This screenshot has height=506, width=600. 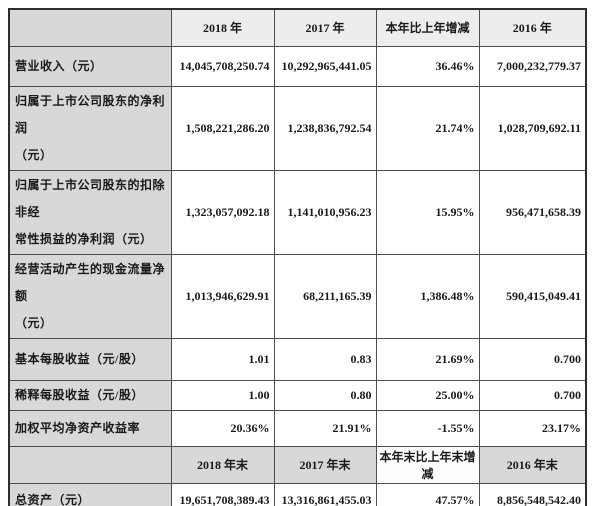 I want to click on cell-2018: 1,508,221,286.20, so click(x=222, y=128).